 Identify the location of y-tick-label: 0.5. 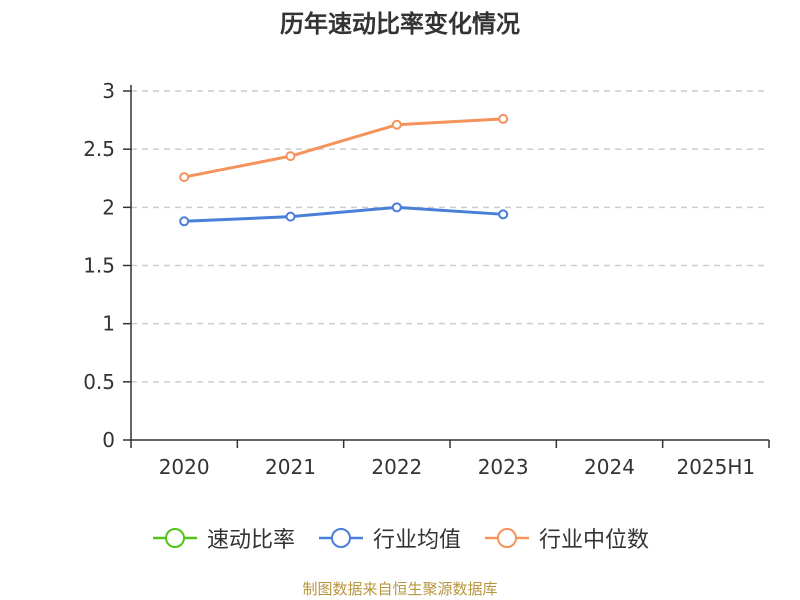
(99, 382).